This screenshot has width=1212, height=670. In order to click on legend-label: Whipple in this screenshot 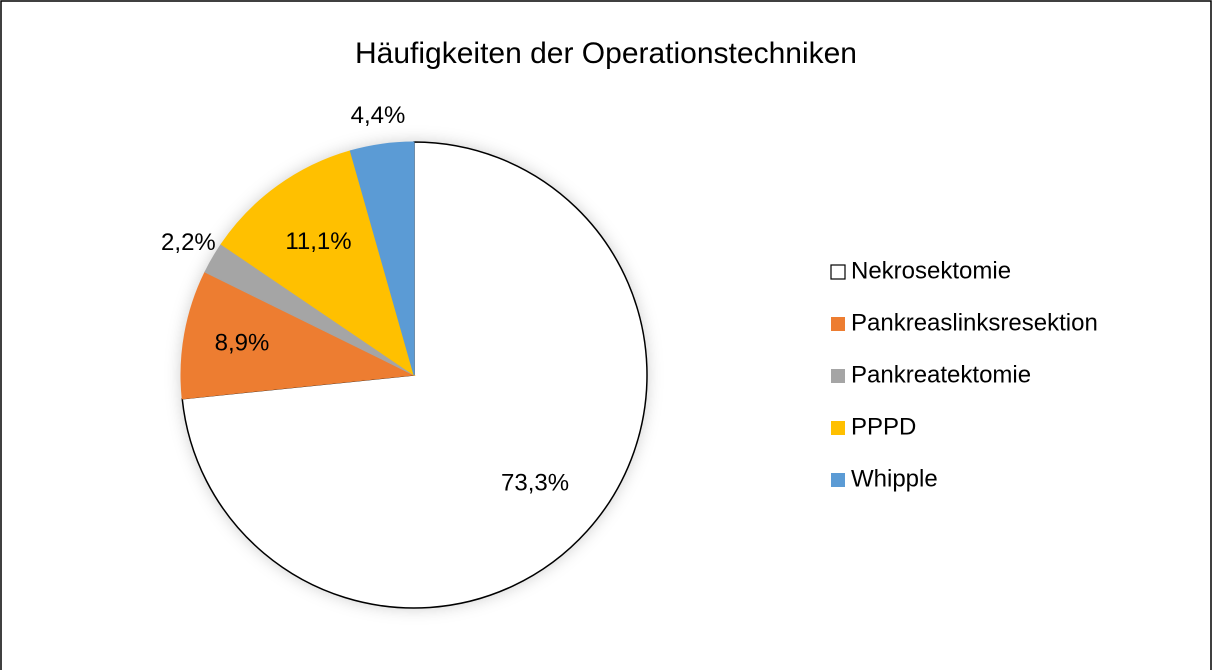, I will do `click(894, 478)`.